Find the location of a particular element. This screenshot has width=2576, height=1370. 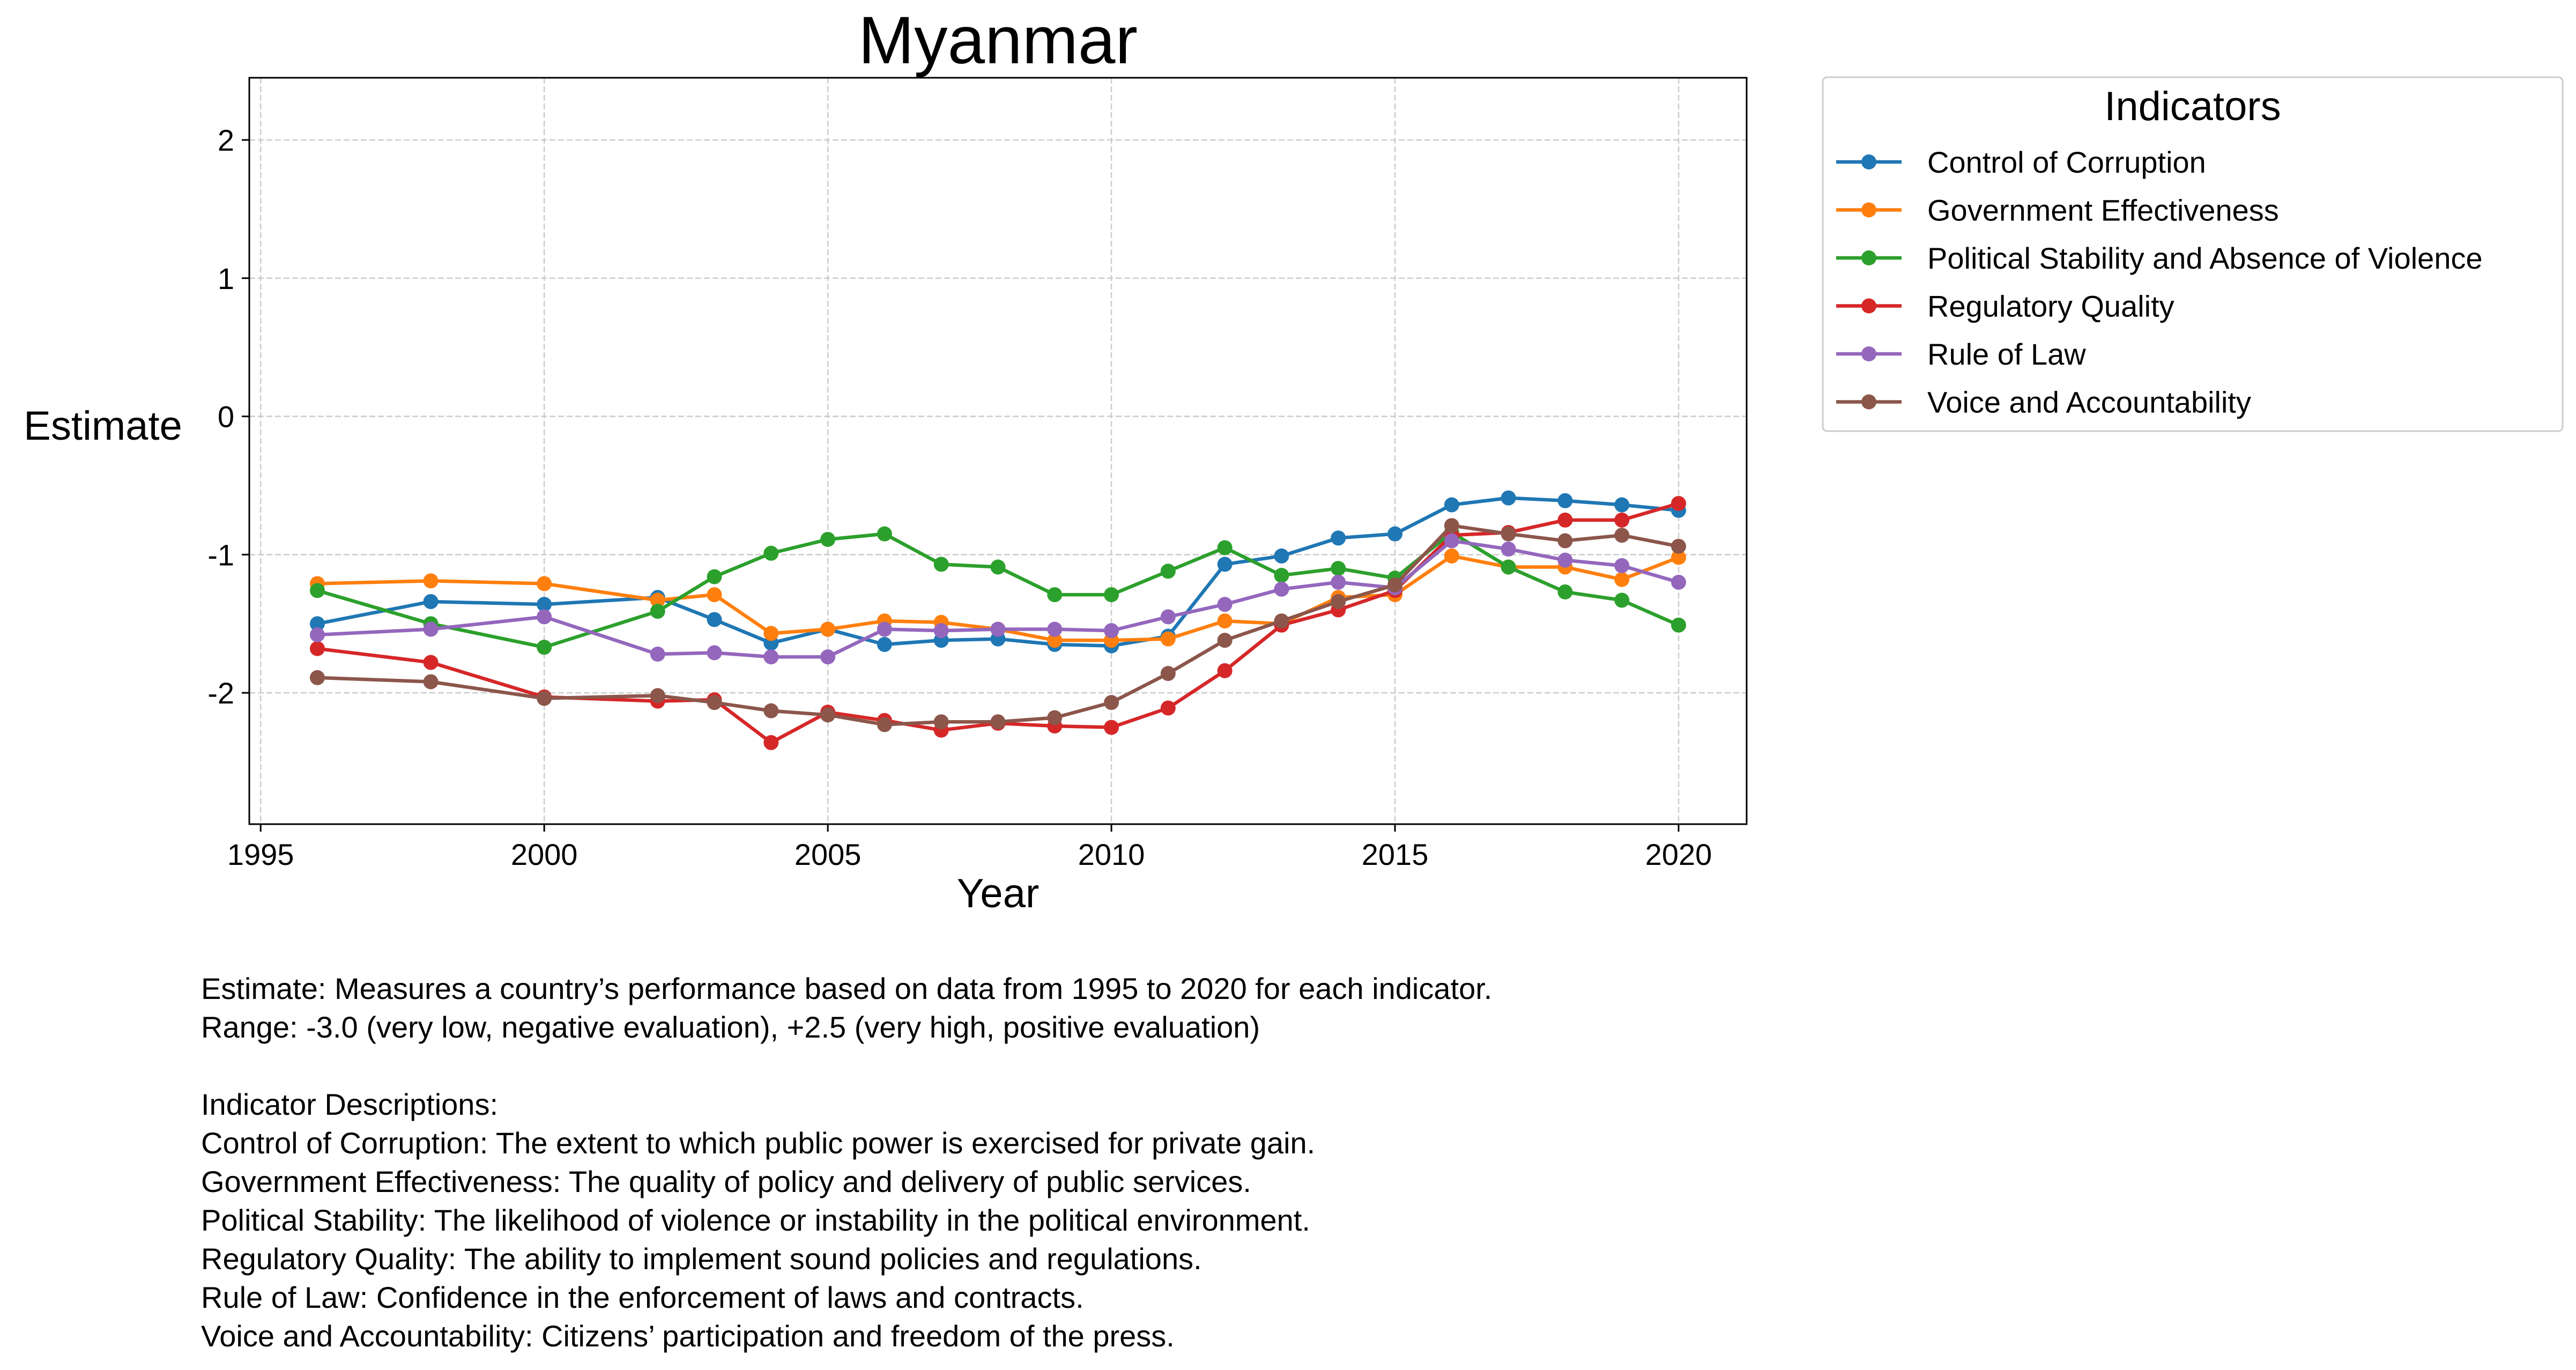

chart-title: Myanmar is located at coordinates (998, 40).